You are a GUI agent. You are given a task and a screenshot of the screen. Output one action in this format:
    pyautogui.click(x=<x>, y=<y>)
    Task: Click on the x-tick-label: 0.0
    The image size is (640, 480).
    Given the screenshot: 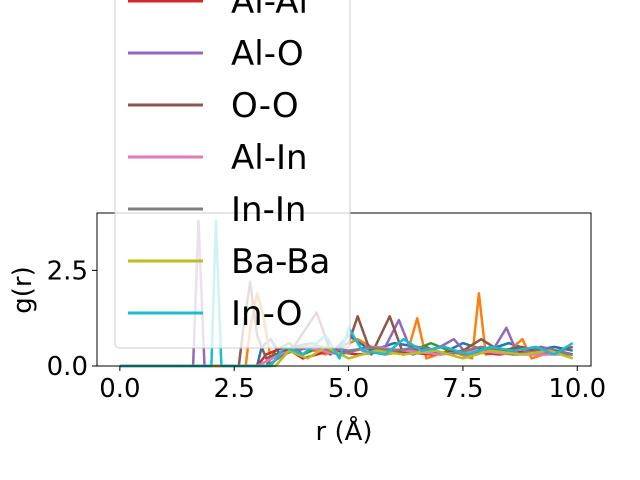 What is the action you would take?
    pyautogui.click(x=119, y=389)
    